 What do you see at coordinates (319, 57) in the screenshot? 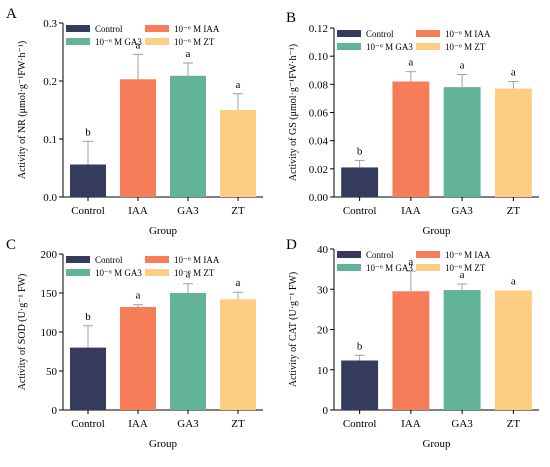
I see `y-tick-label: 0.10` at bounding box center [319, 57].